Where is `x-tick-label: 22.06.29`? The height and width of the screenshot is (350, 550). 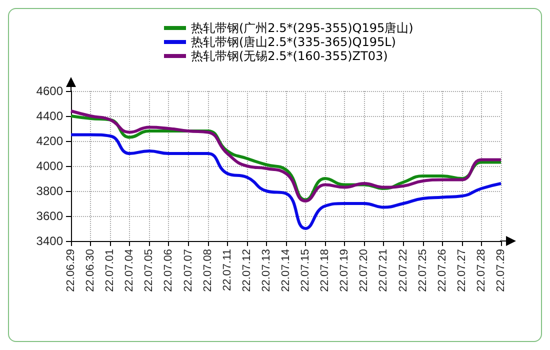 x-tick-label: 22.06.29 is located at coordinates (71, 270).